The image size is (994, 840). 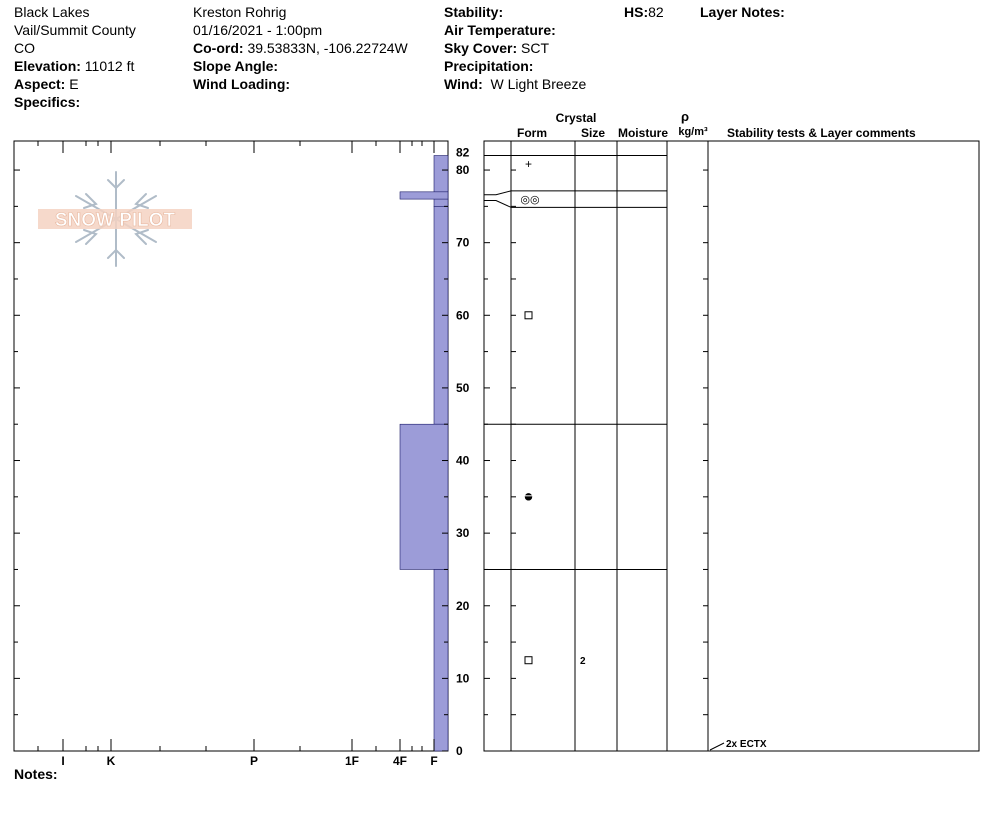 What do you see at coordinates (327, 48) in the screenshot?
I see `coord-value: 39.53833N, -106.22724W` at bounding box center [327, 48].